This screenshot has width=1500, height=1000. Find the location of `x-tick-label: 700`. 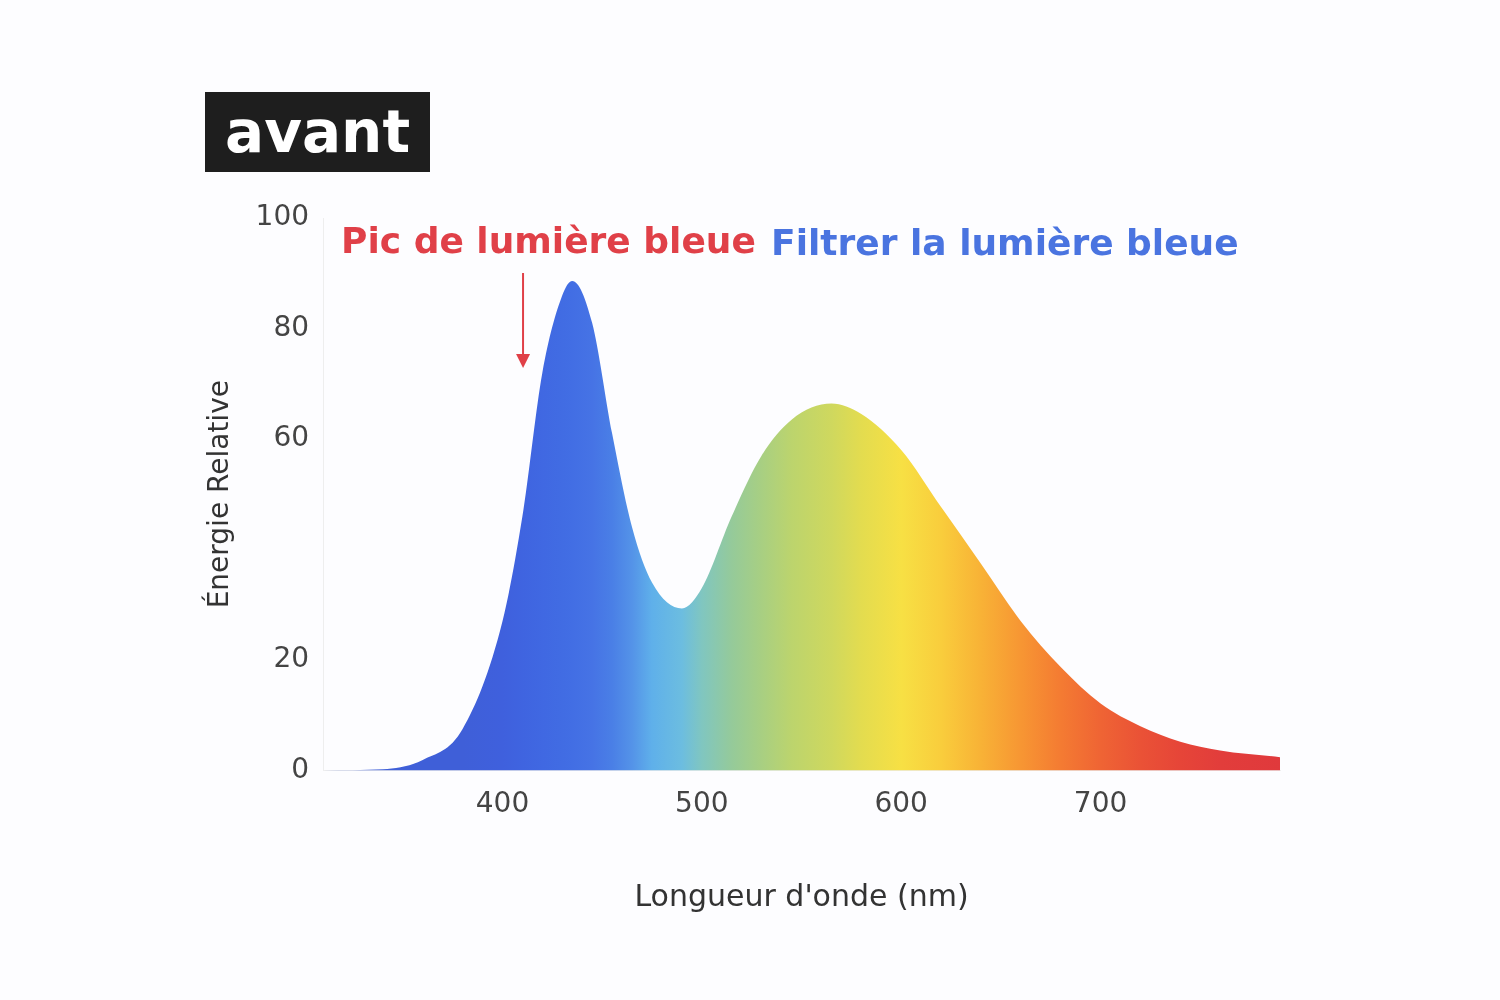

x-tick-label: 700 is located at coordinates (1100, 803).